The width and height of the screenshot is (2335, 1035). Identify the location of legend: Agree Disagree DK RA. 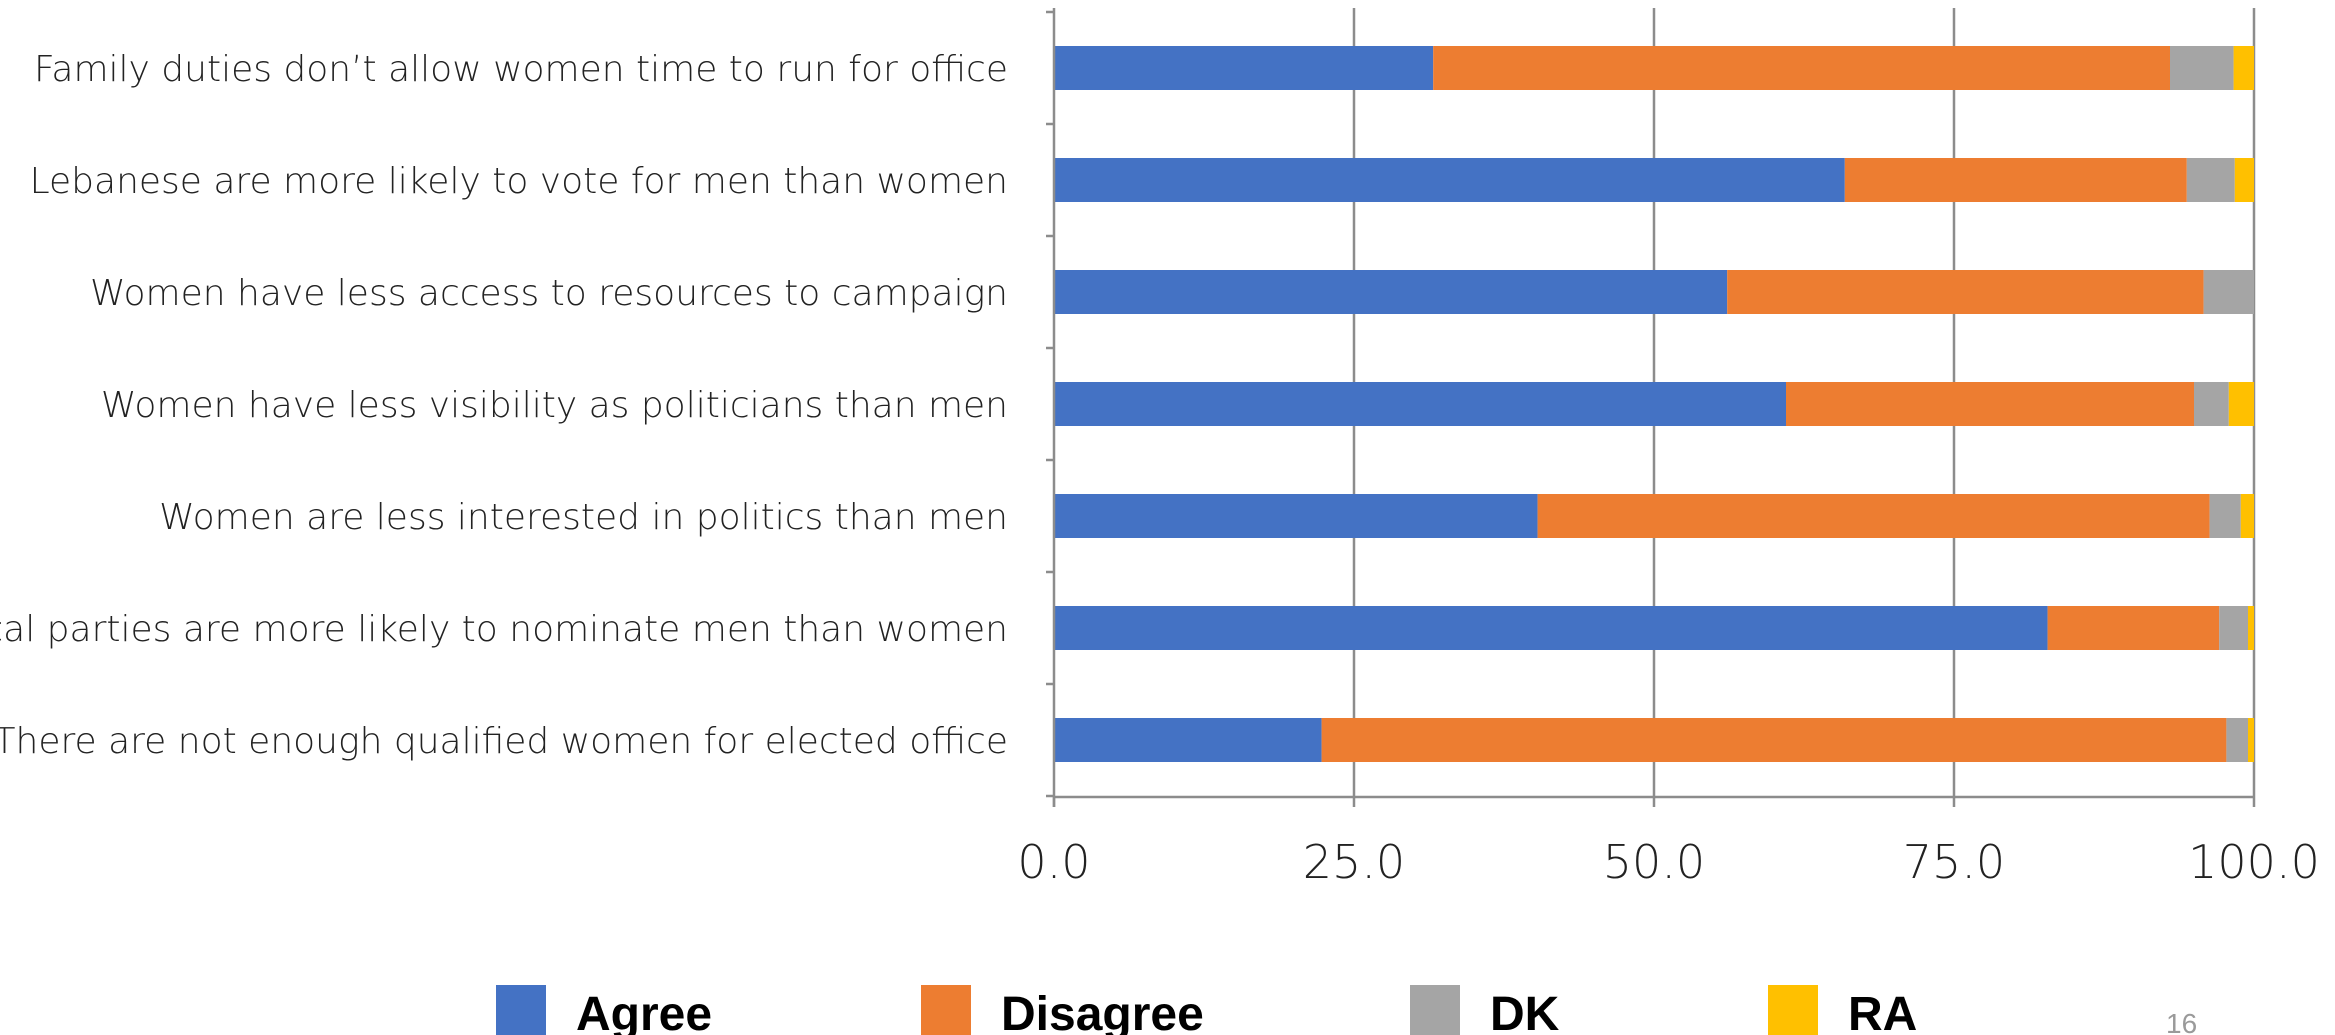
(1206, 1010).